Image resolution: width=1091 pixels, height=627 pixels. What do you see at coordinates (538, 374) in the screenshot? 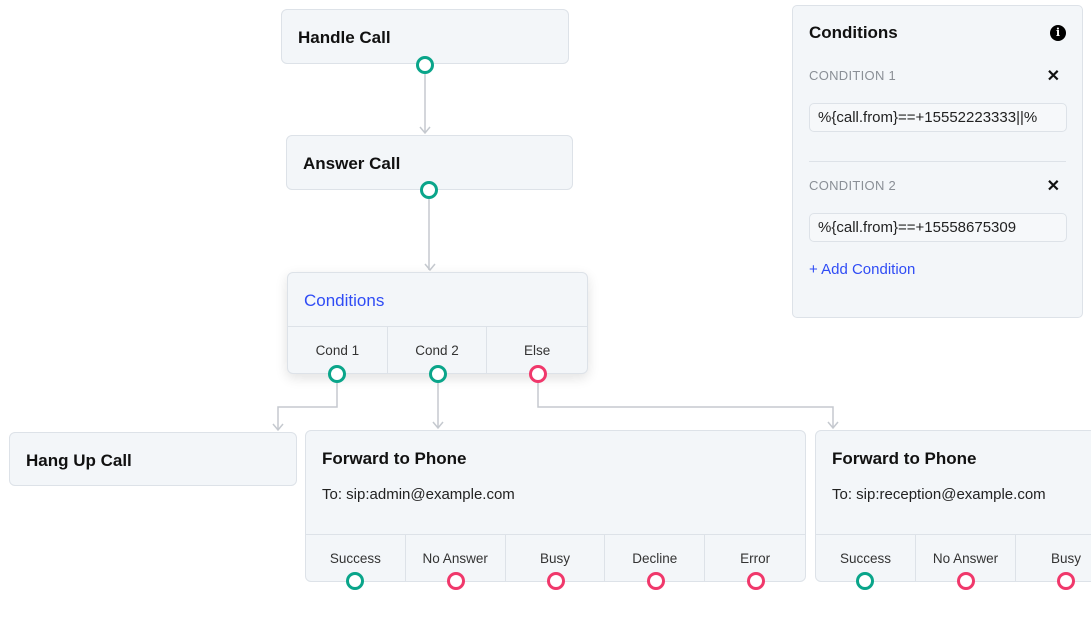
I see `else-handle` at bounding box center [538, 374].